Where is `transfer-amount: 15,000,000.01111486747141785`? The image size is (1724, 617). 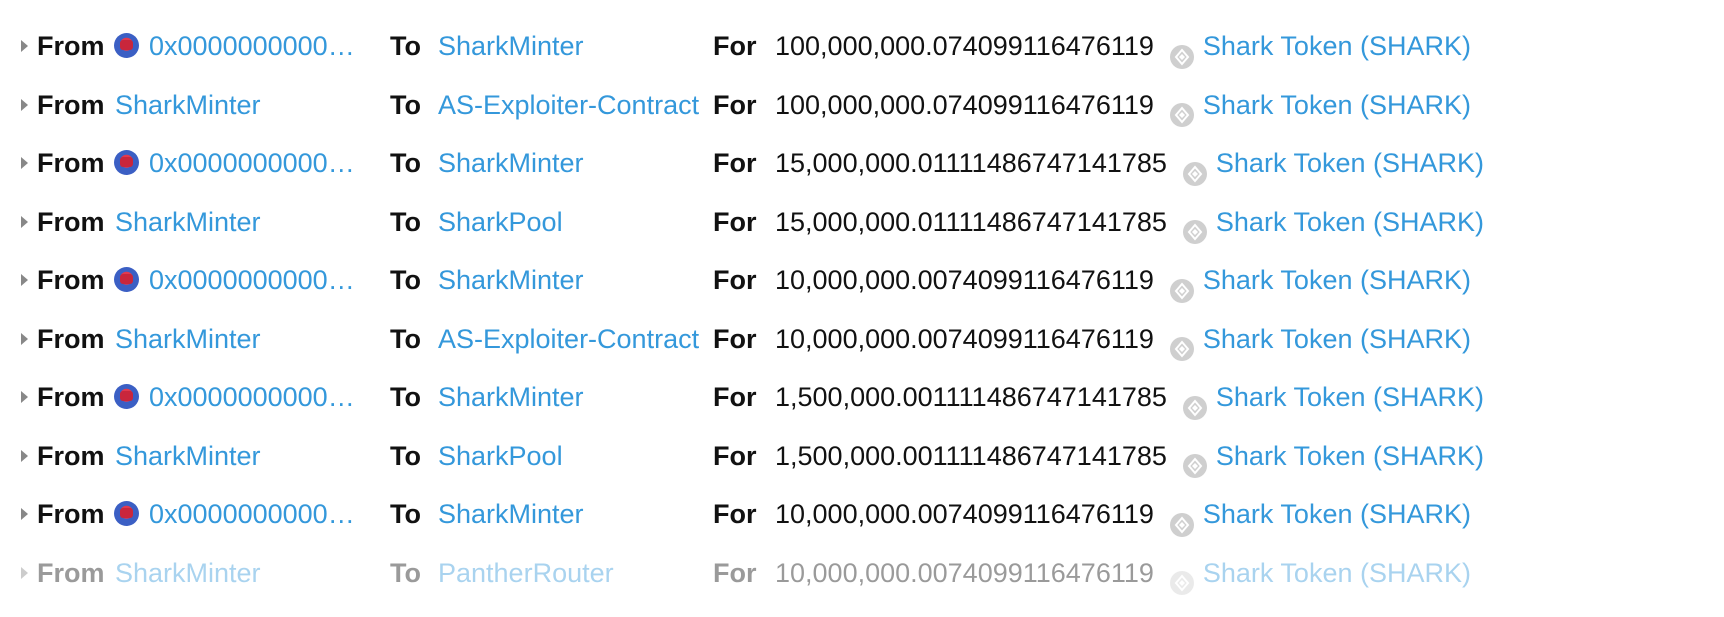
transfer-amount: 15,000,000.01111486747141785 is located at coordinates (971, 221).